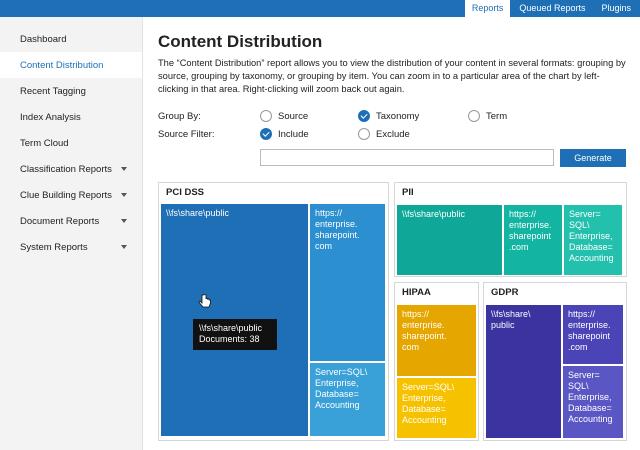 Image resolution: width=640 pixels, height=450 pixels. I want to click on radio-label: Exclude, so click(393, 134).